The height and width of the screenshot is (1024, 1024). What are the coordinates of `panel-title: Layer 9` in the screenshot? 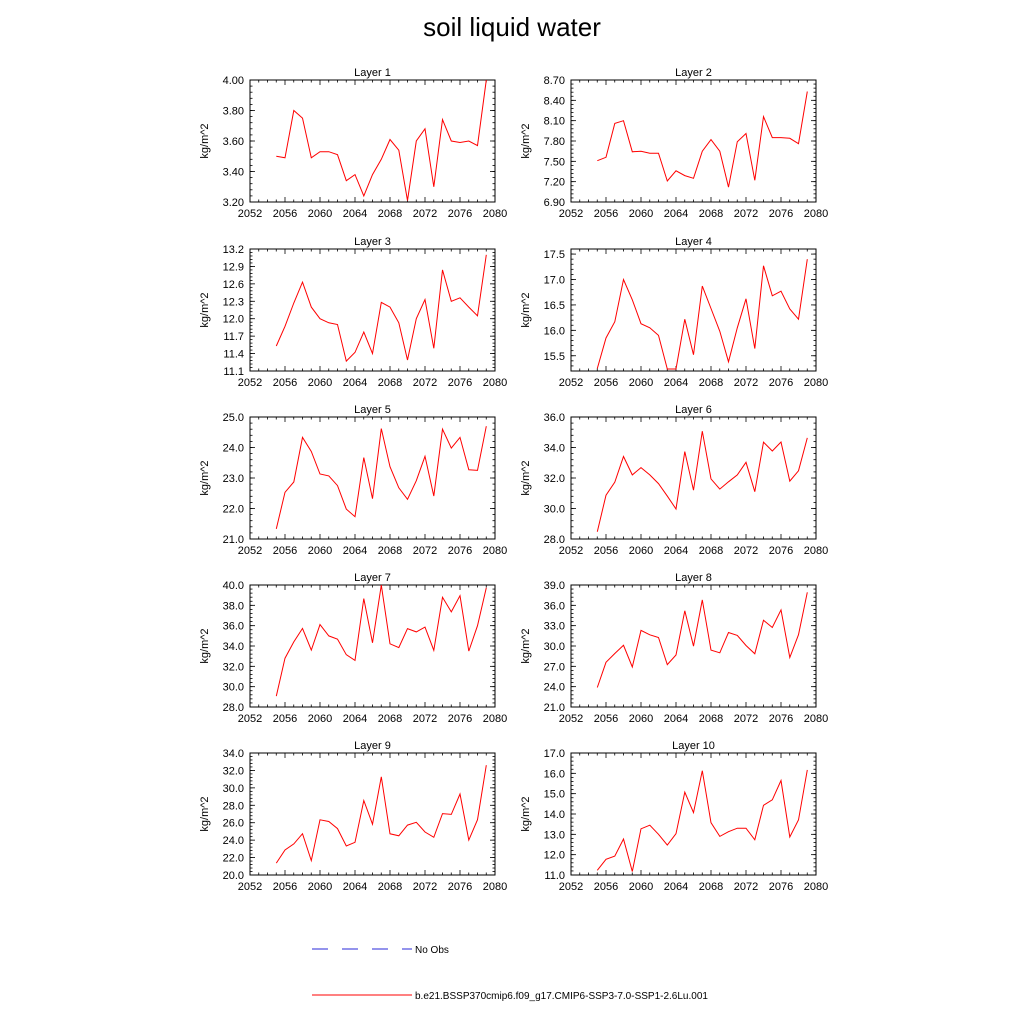 It's located at (372, 746).